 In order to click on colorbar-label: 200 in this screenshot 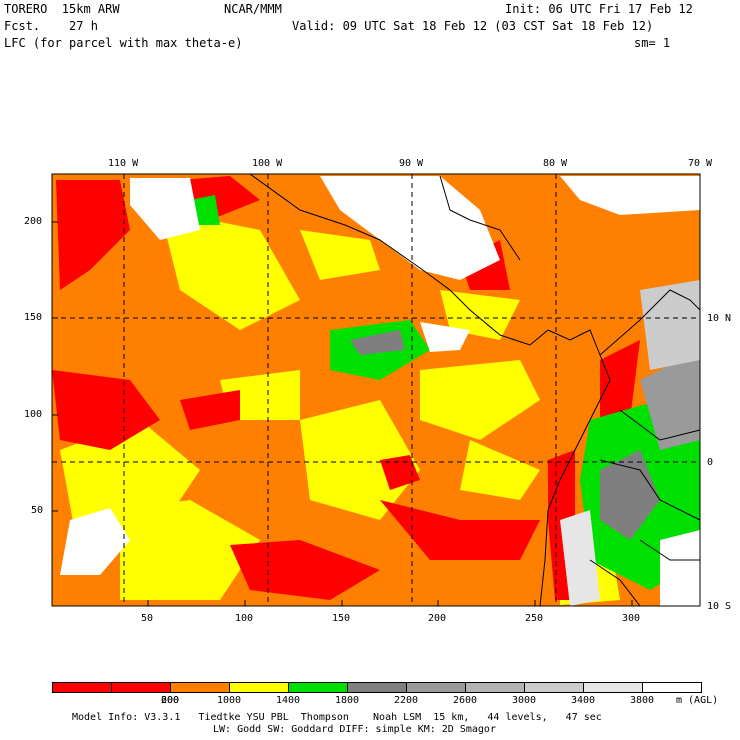, I will do `click(170, 700)`.